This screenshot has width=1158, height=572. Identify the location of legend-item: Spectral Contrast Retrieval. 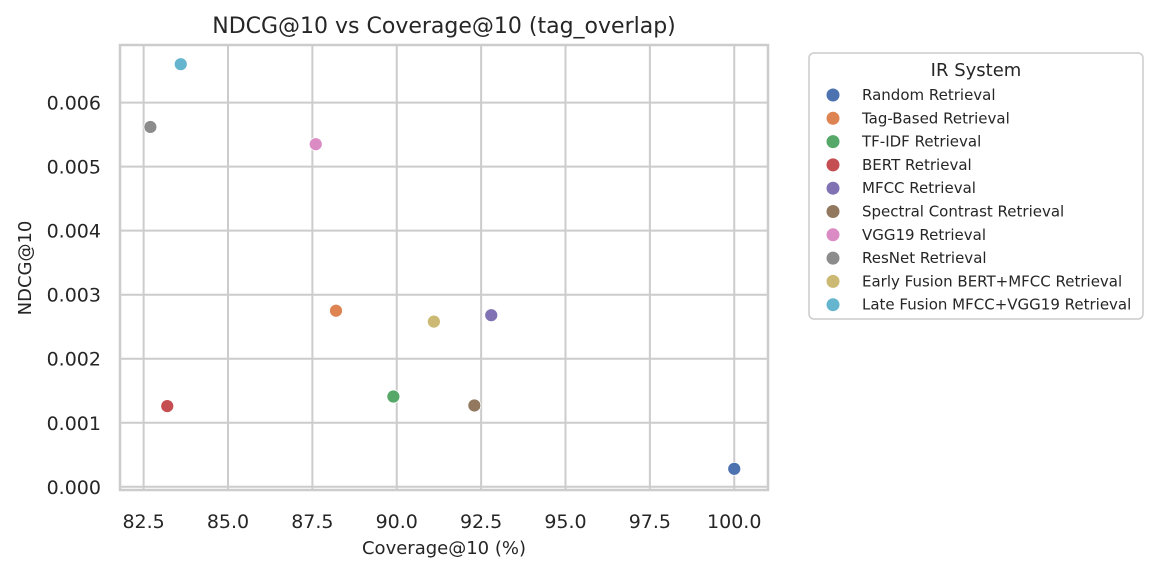
(945, 212).